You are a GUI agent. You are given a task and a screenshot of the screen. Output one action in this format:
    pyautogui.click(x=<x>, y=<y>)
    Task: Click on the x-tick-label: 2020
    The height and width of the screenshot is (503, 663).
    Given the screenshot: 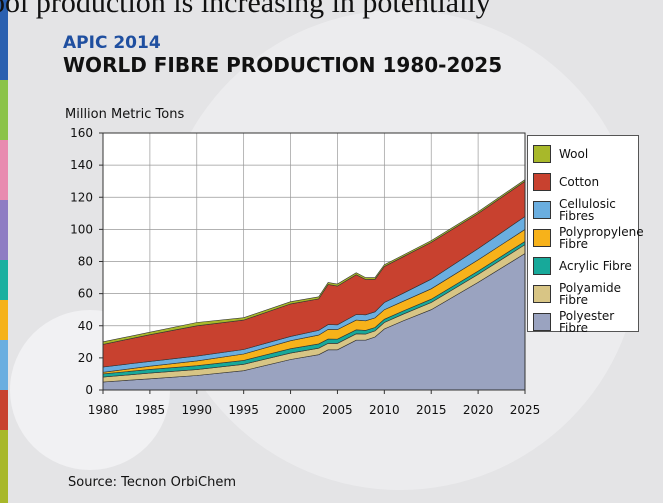 What is the action you would take?
    pyautogui.click(x=478, y=410)
    